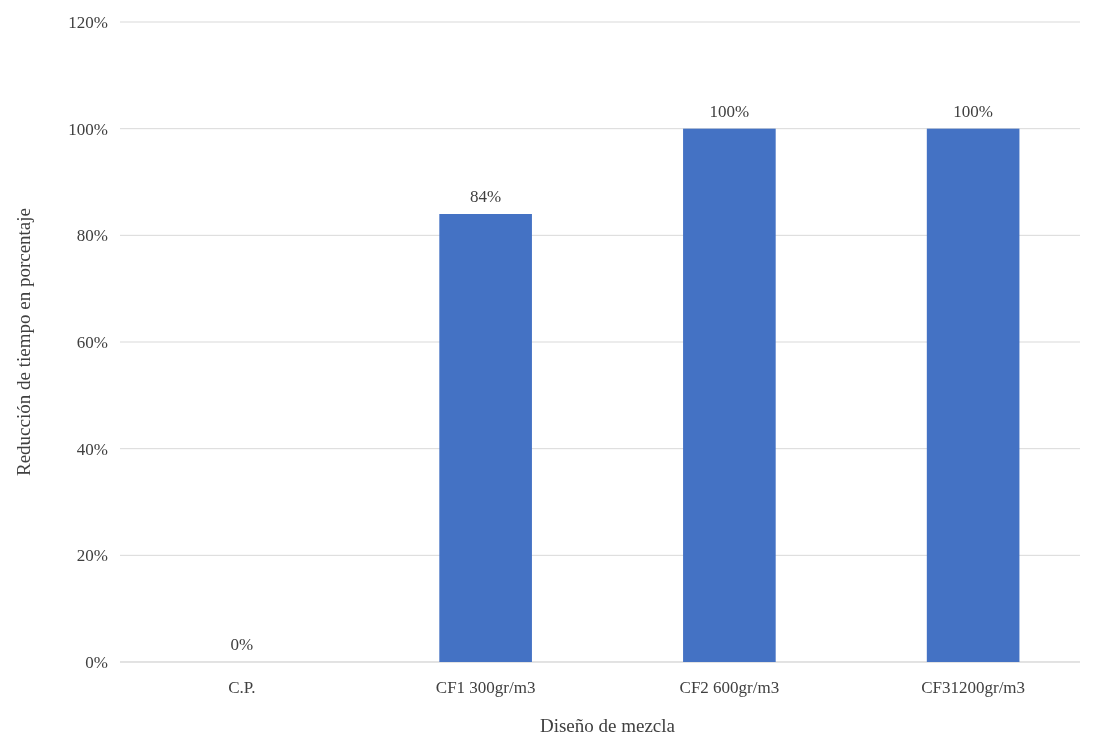 The image size is (1105, 744). Describe the element at coordinates (729, 687) in the screenshot. I see `x-tick-label: CF2 600gr/m3` at that location.